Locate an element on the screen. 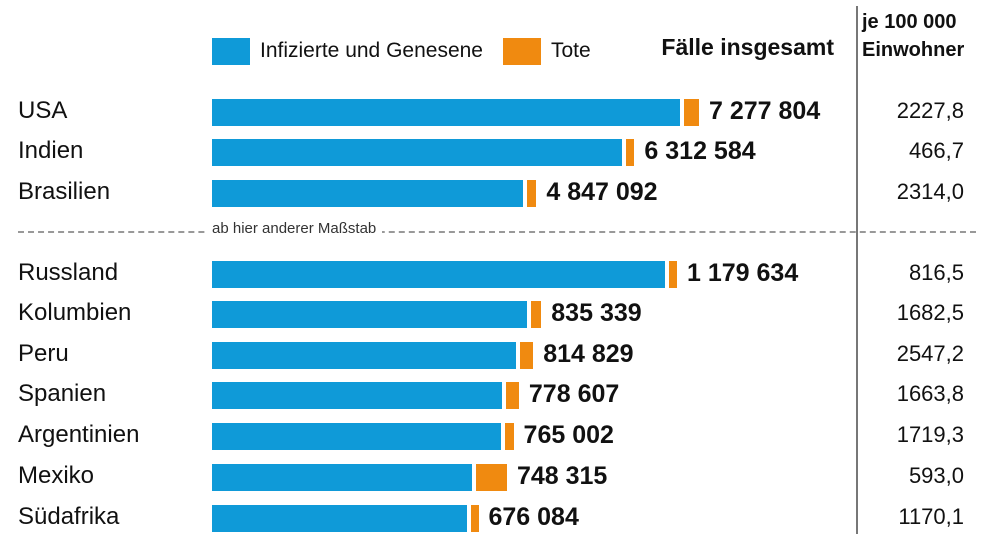  per-capita-value: 466,7 is located at coordinates (936, 150).